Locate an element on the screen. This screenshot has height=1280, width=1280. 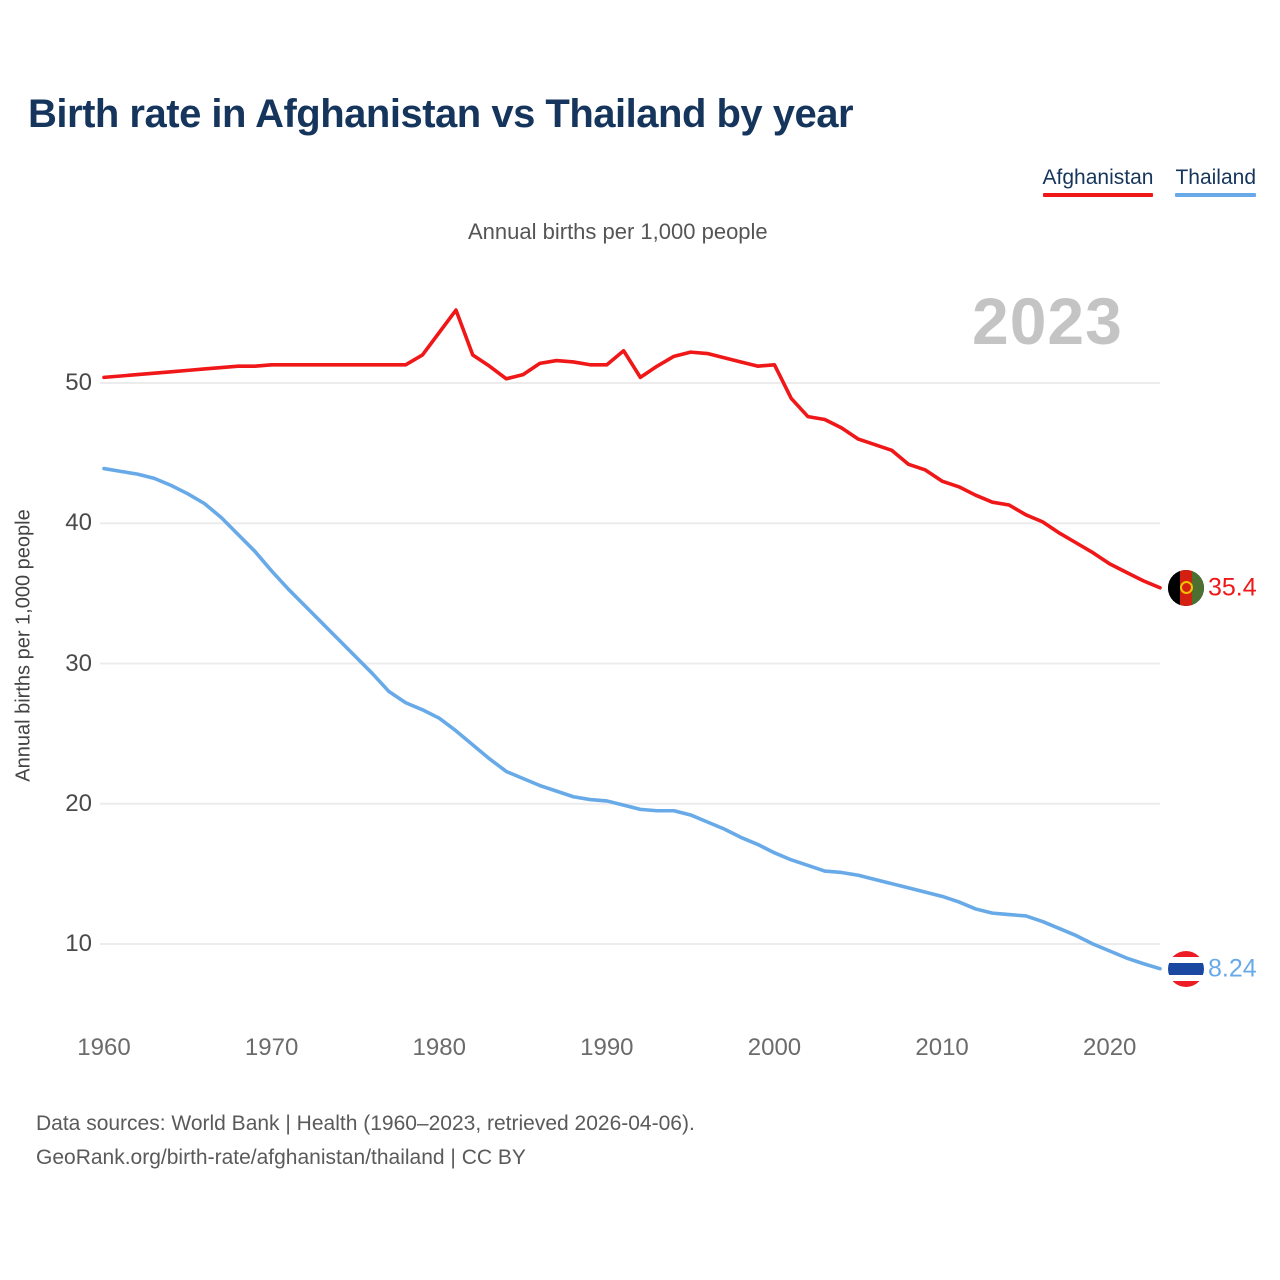
y-tick-label: 10 is located at coordinates (78, 943).